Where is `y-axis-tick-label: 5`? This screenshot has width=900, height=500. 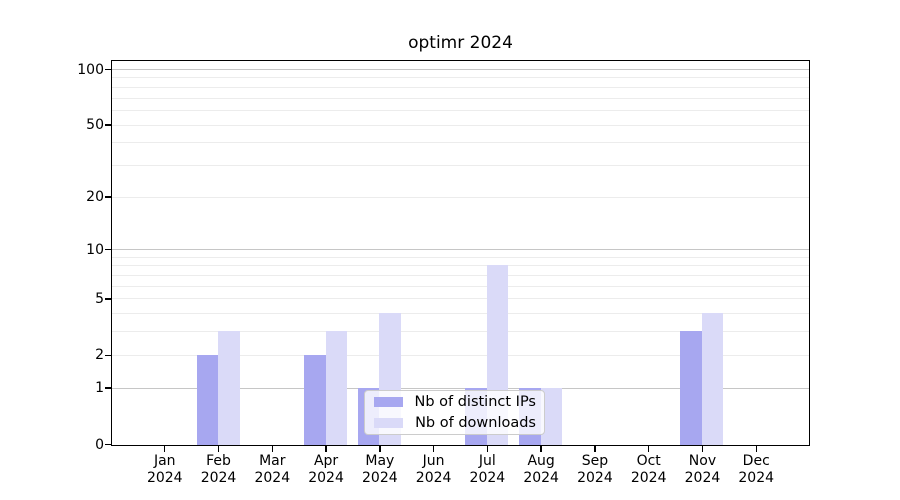
y-axis-tick-label: 5 is located at coordinates (99, 298).